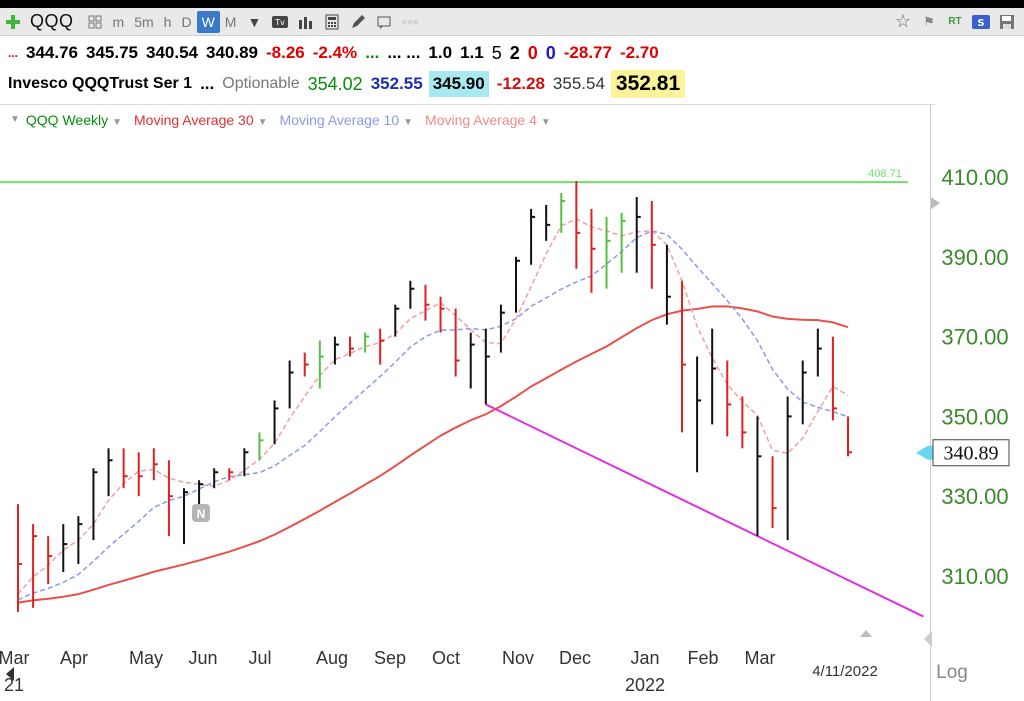 This screenshot has height=701, width=1024. What do you see at coordinates (974, 576) in the screenshot?
I see `price-tick-label: 310.00` at bounding box center [974, 576].